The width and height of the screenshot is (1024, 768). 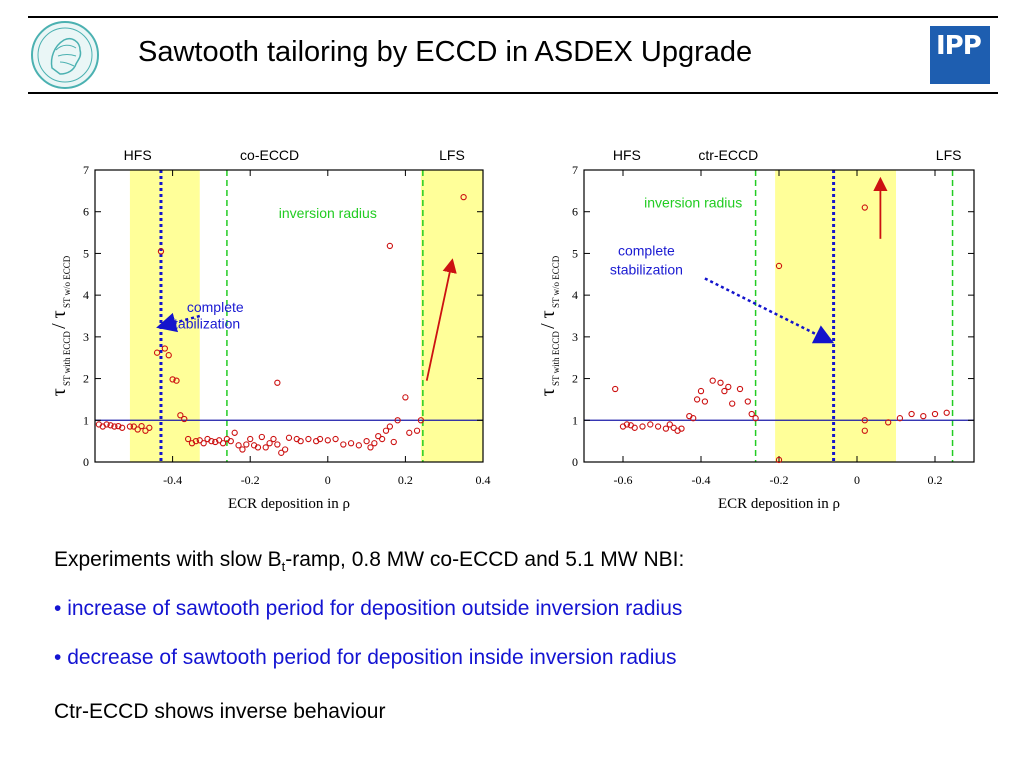 What do you see at coordinates (485, 559) in the screenshot?
I see `experiment-description-suffix: -ramp, 0.8 MW co-ECCD and 5.1 MW NBI:` at bounding box center [485, 559].